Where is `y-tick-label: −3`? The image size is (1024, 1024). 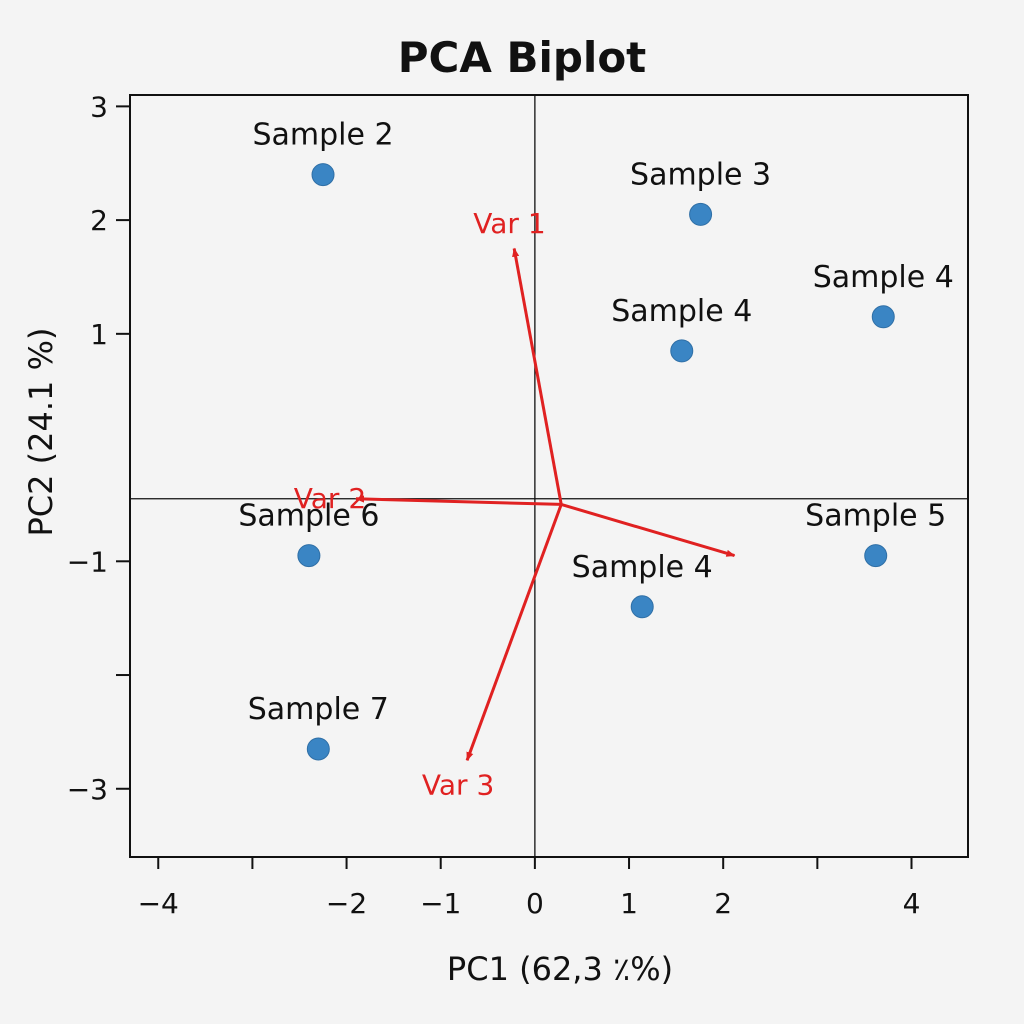
y-tick-label: −3 is located at coordinates (87, 789).